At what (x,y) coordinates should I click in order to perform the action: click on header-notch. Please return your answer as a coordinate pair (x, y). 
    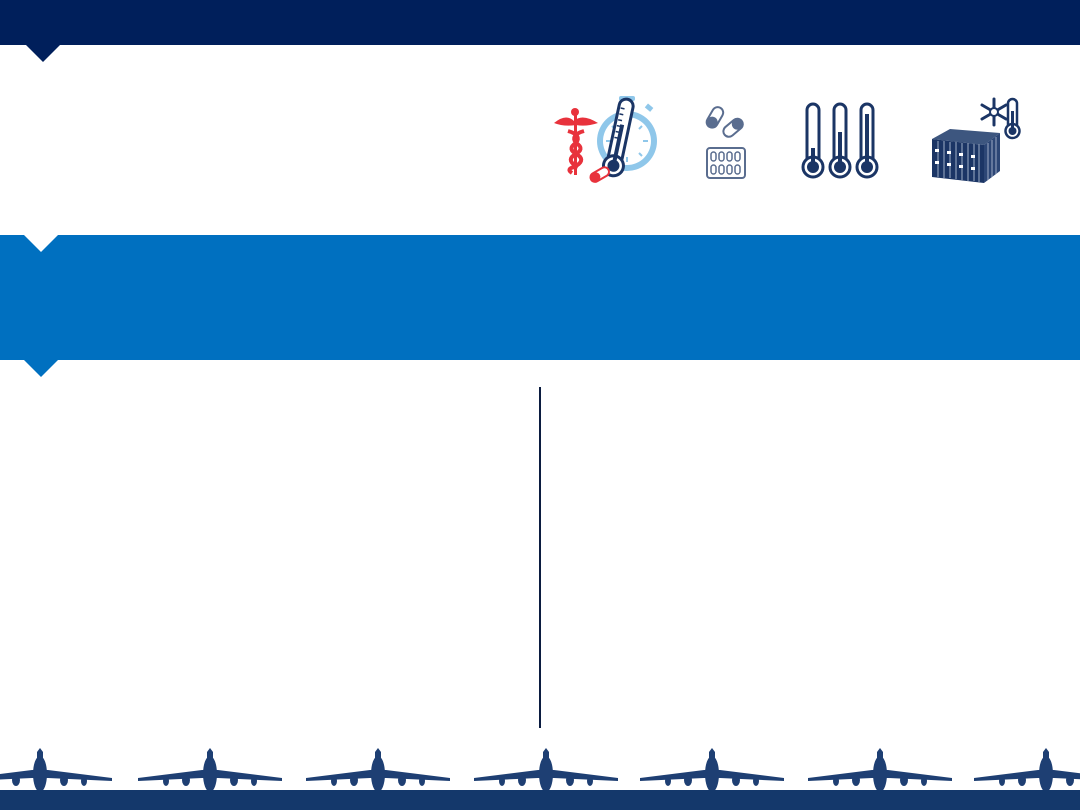
    Looking at the image, I should click on (43, 53).